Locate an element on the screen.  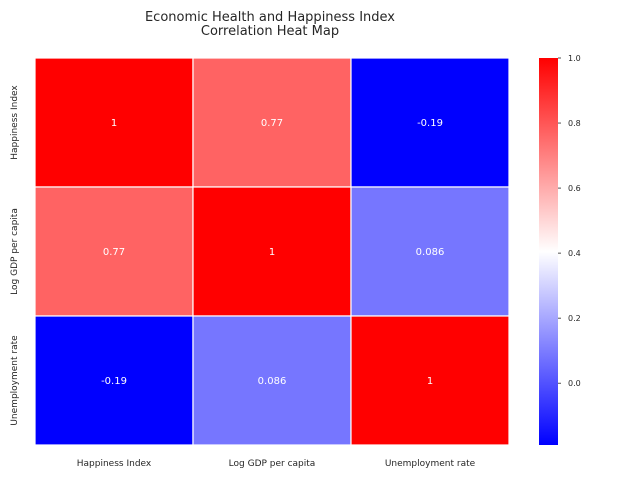
colorbar-tick-label-2: 0.4 is located at coordinates (574, 253).